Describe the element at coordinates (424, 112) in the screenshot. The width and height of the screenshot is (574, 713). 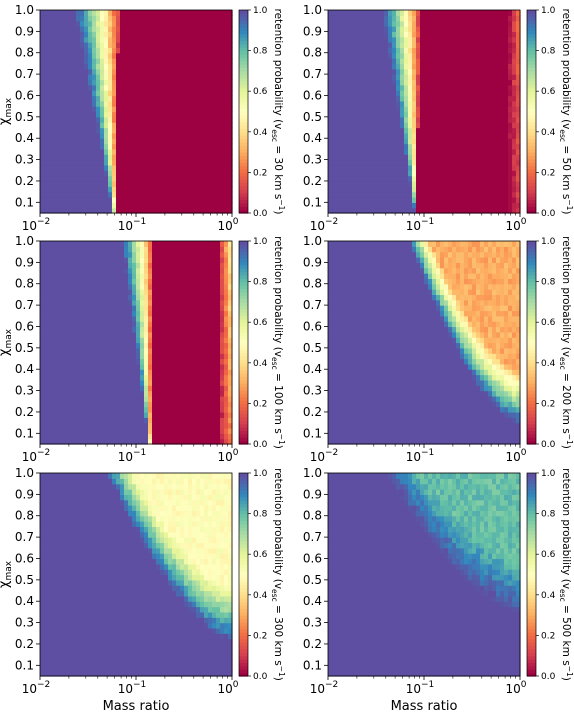
I see `heatmap-cells` at that location.